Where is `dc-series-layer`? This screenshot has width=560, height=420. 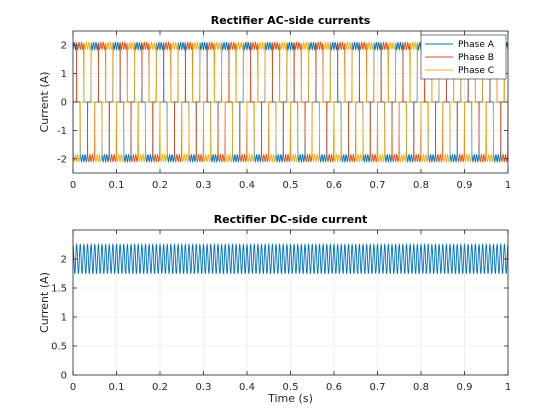
dc-series-layer is located at coordinates (290, 258).